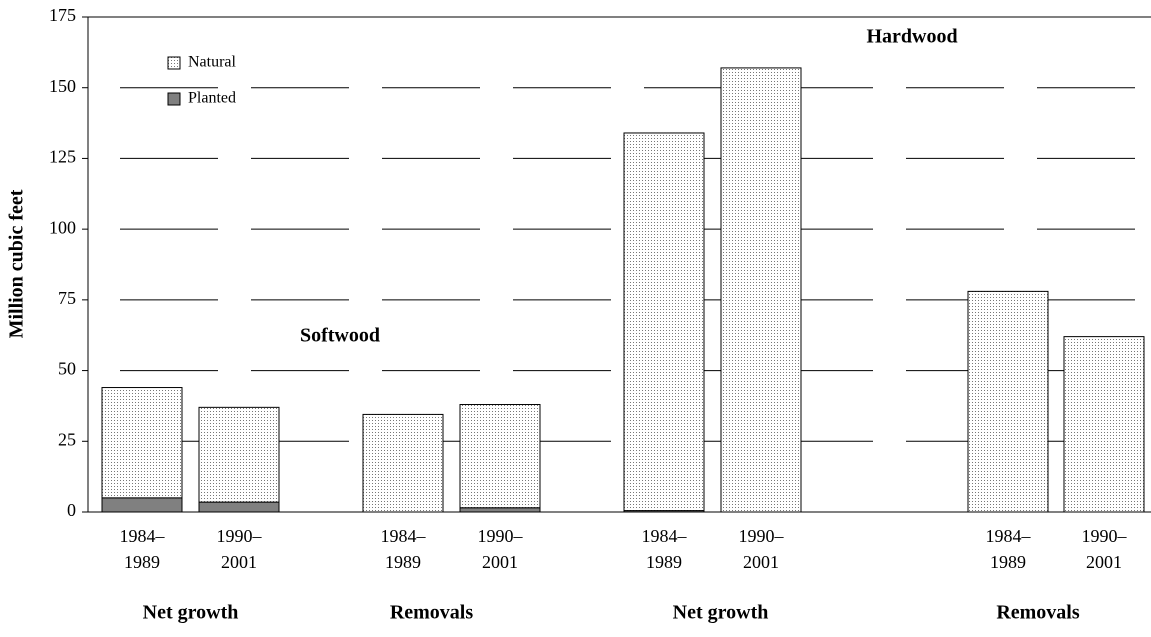  What do you see at coordinates (67, 439) in the screenshot?
I see `y-tick-label: 25` at bounding box center [67, 439].